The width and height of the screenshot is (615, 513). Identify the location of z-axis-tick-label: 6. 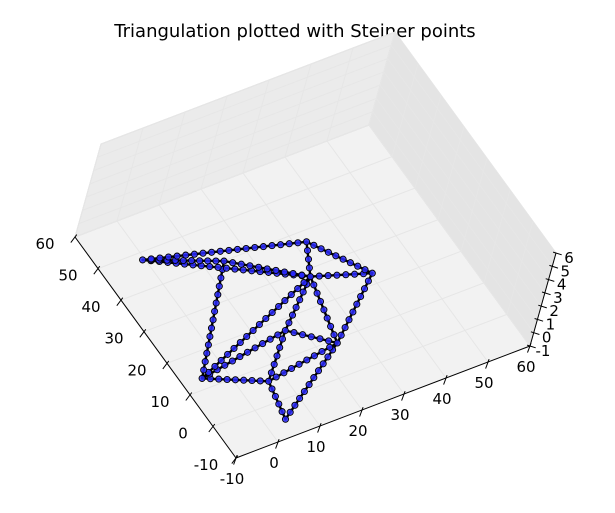
(569, 258).